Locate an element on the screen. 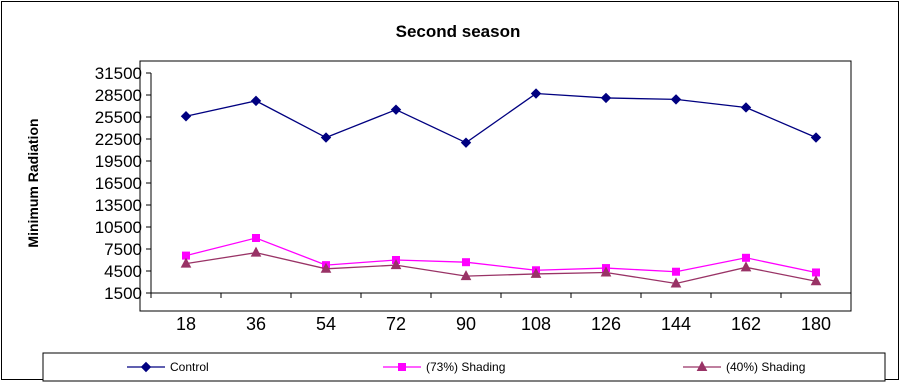 This screenshot has height=383, width=902. legend: Control (73%) Shading (40%) Shading is located at coordinates (466, 367).